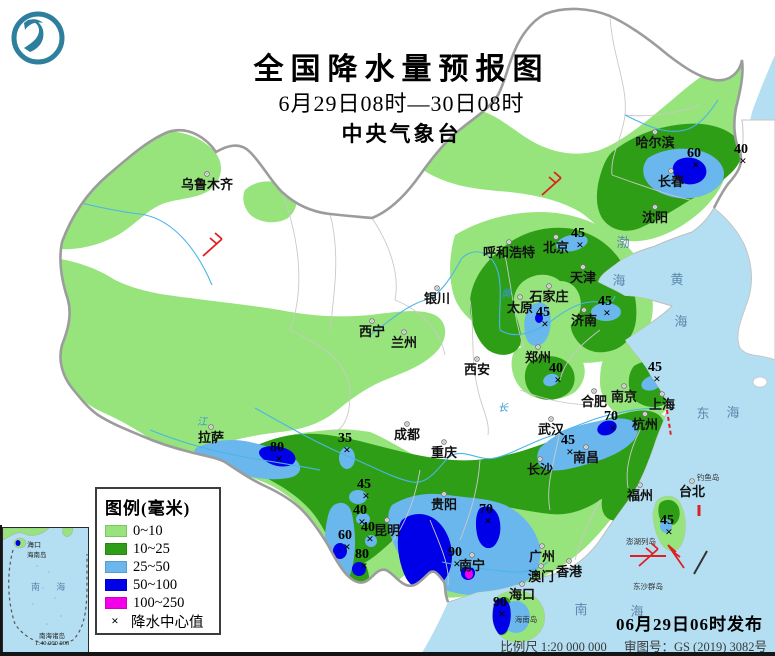 The image size is (775, 656). Describe the element at coordinates (387, 530) in the screenshot. I see `city-label: 昆明` at that location.